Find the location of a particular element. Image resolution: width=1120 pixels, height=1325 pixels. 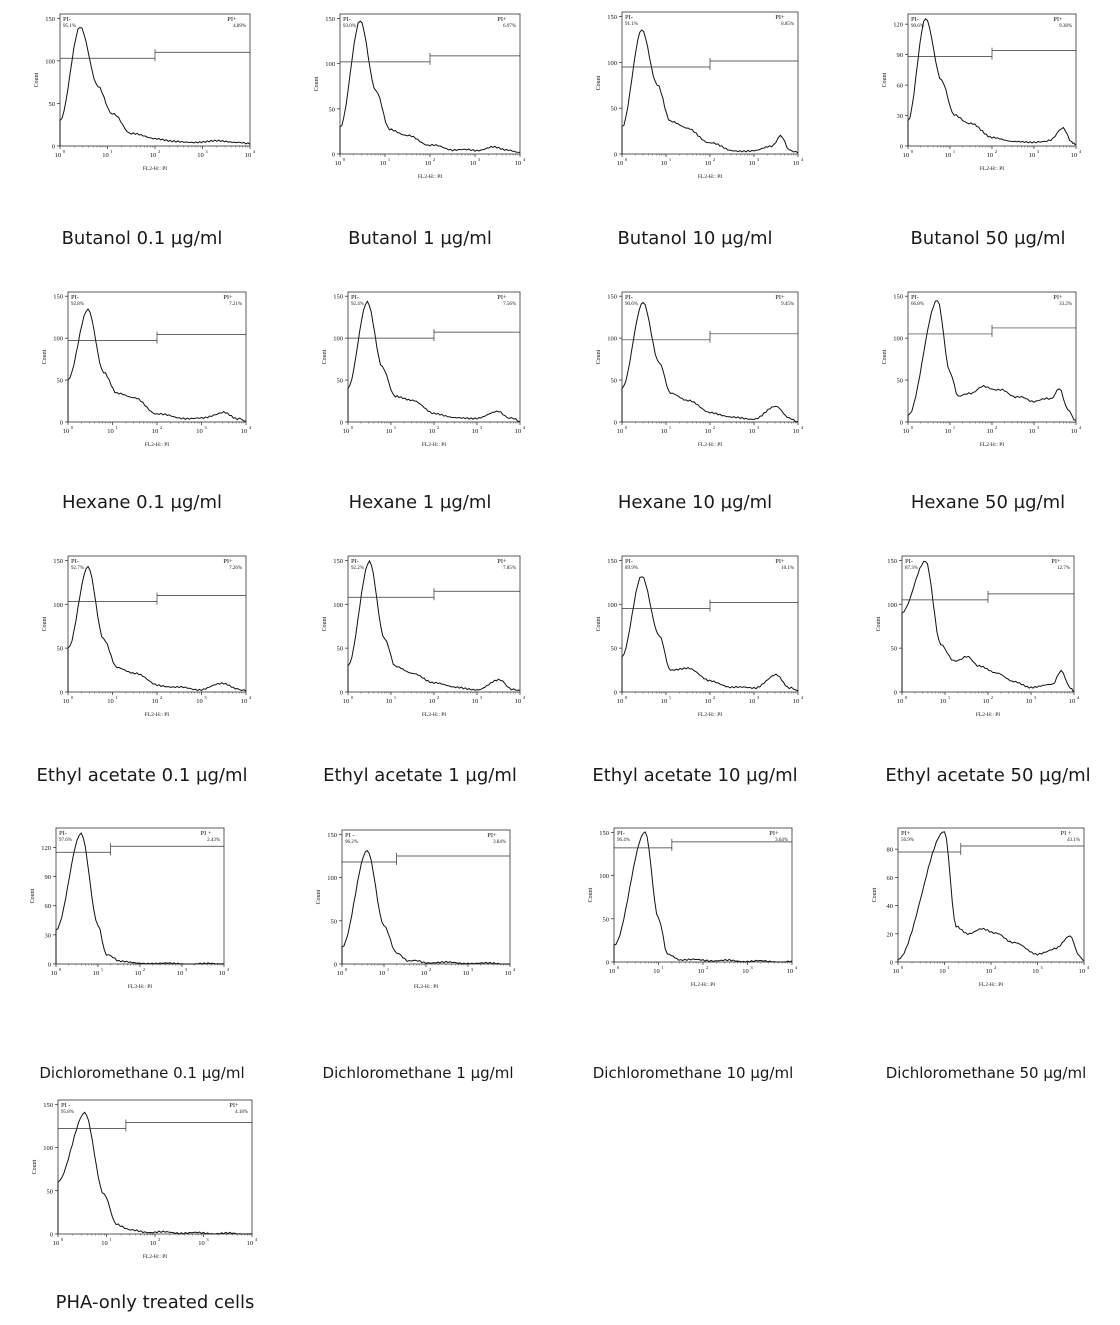

panel-caption: Dichloromethane 1 µg/ml is located at coordinates (418, 1073).